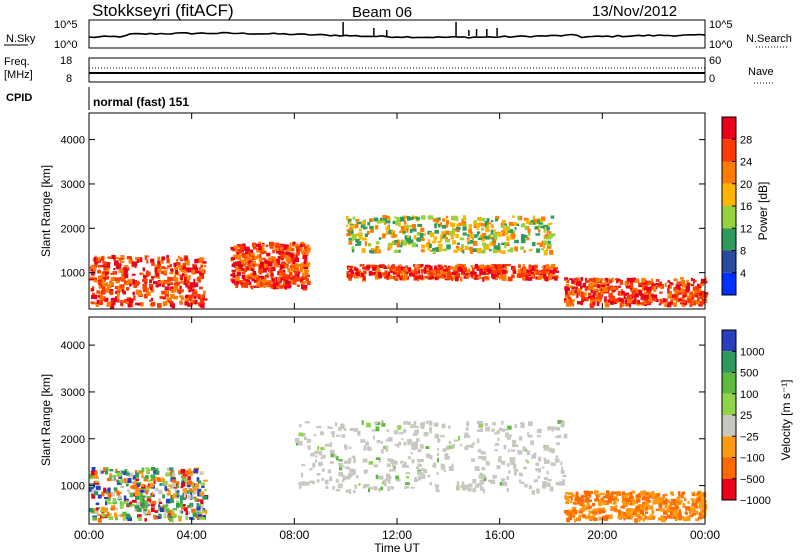  I want to click on noise-right-tick-bottom: 10^0, so click(721, 45).